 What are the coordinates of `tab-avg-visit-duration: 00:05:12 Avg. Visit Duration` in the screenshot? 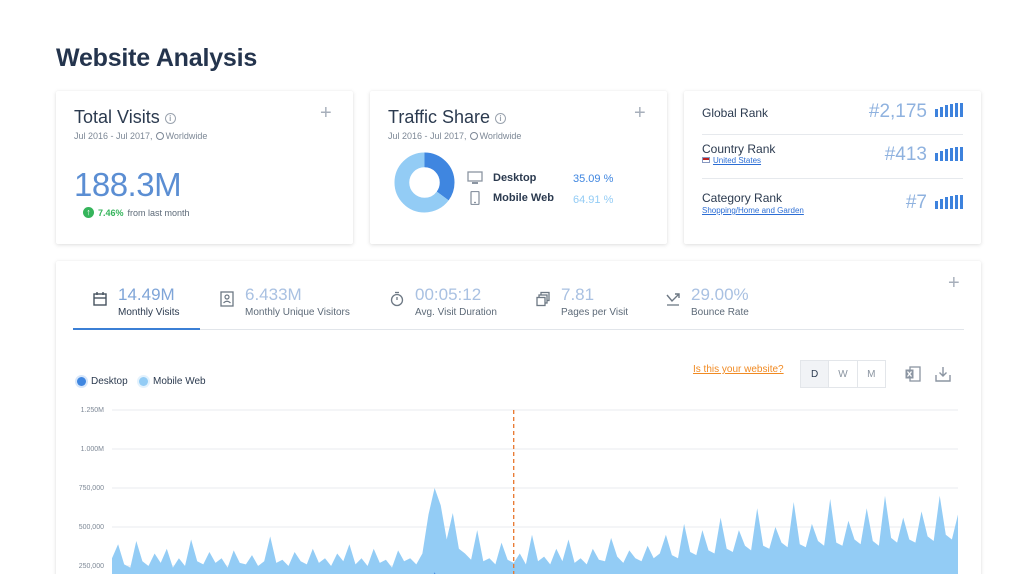 It's located at (454, 310).